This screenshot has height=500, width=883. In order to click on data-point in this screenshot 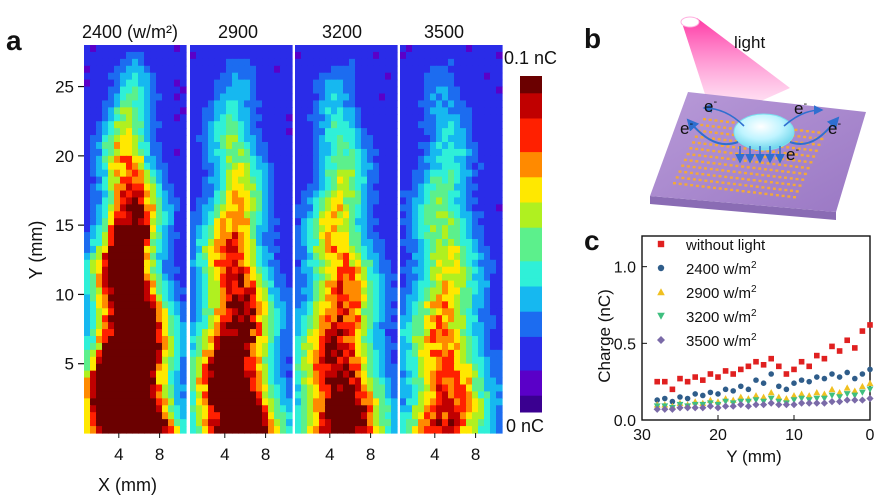, I will do `click(794, 400)`.